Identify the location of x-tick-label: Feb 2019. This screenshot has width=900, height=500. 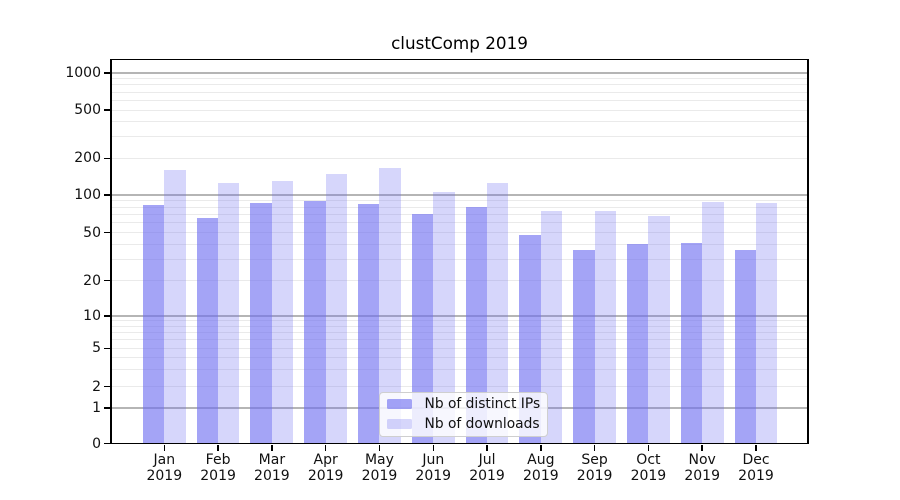
(218, 468).